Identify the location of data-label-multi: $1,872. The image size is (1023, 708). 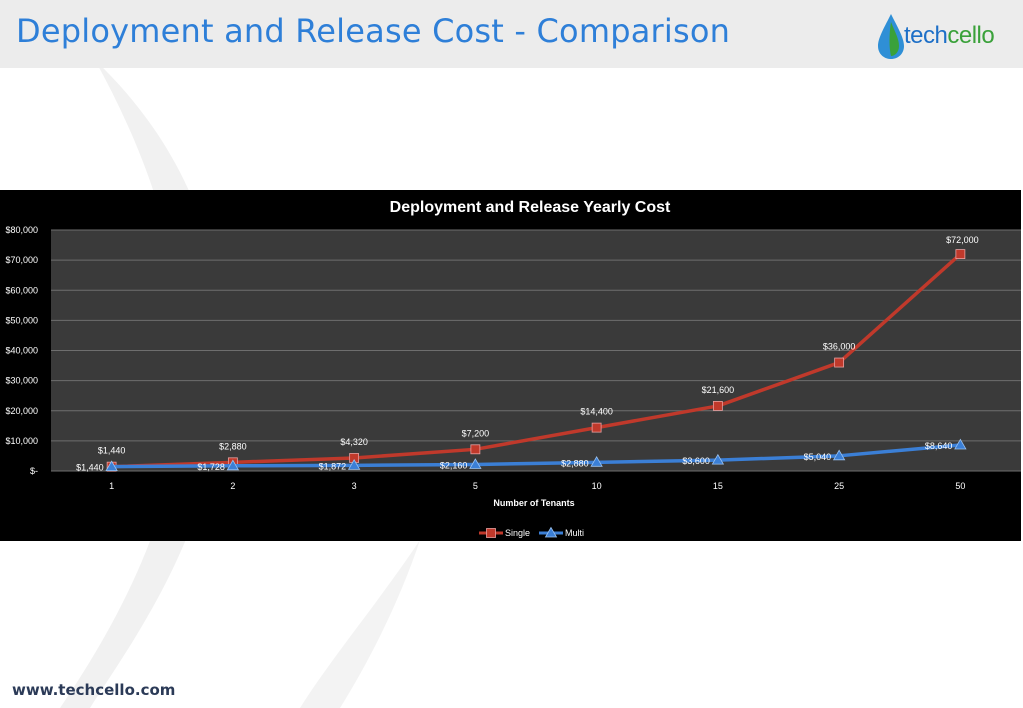
(333, 466).